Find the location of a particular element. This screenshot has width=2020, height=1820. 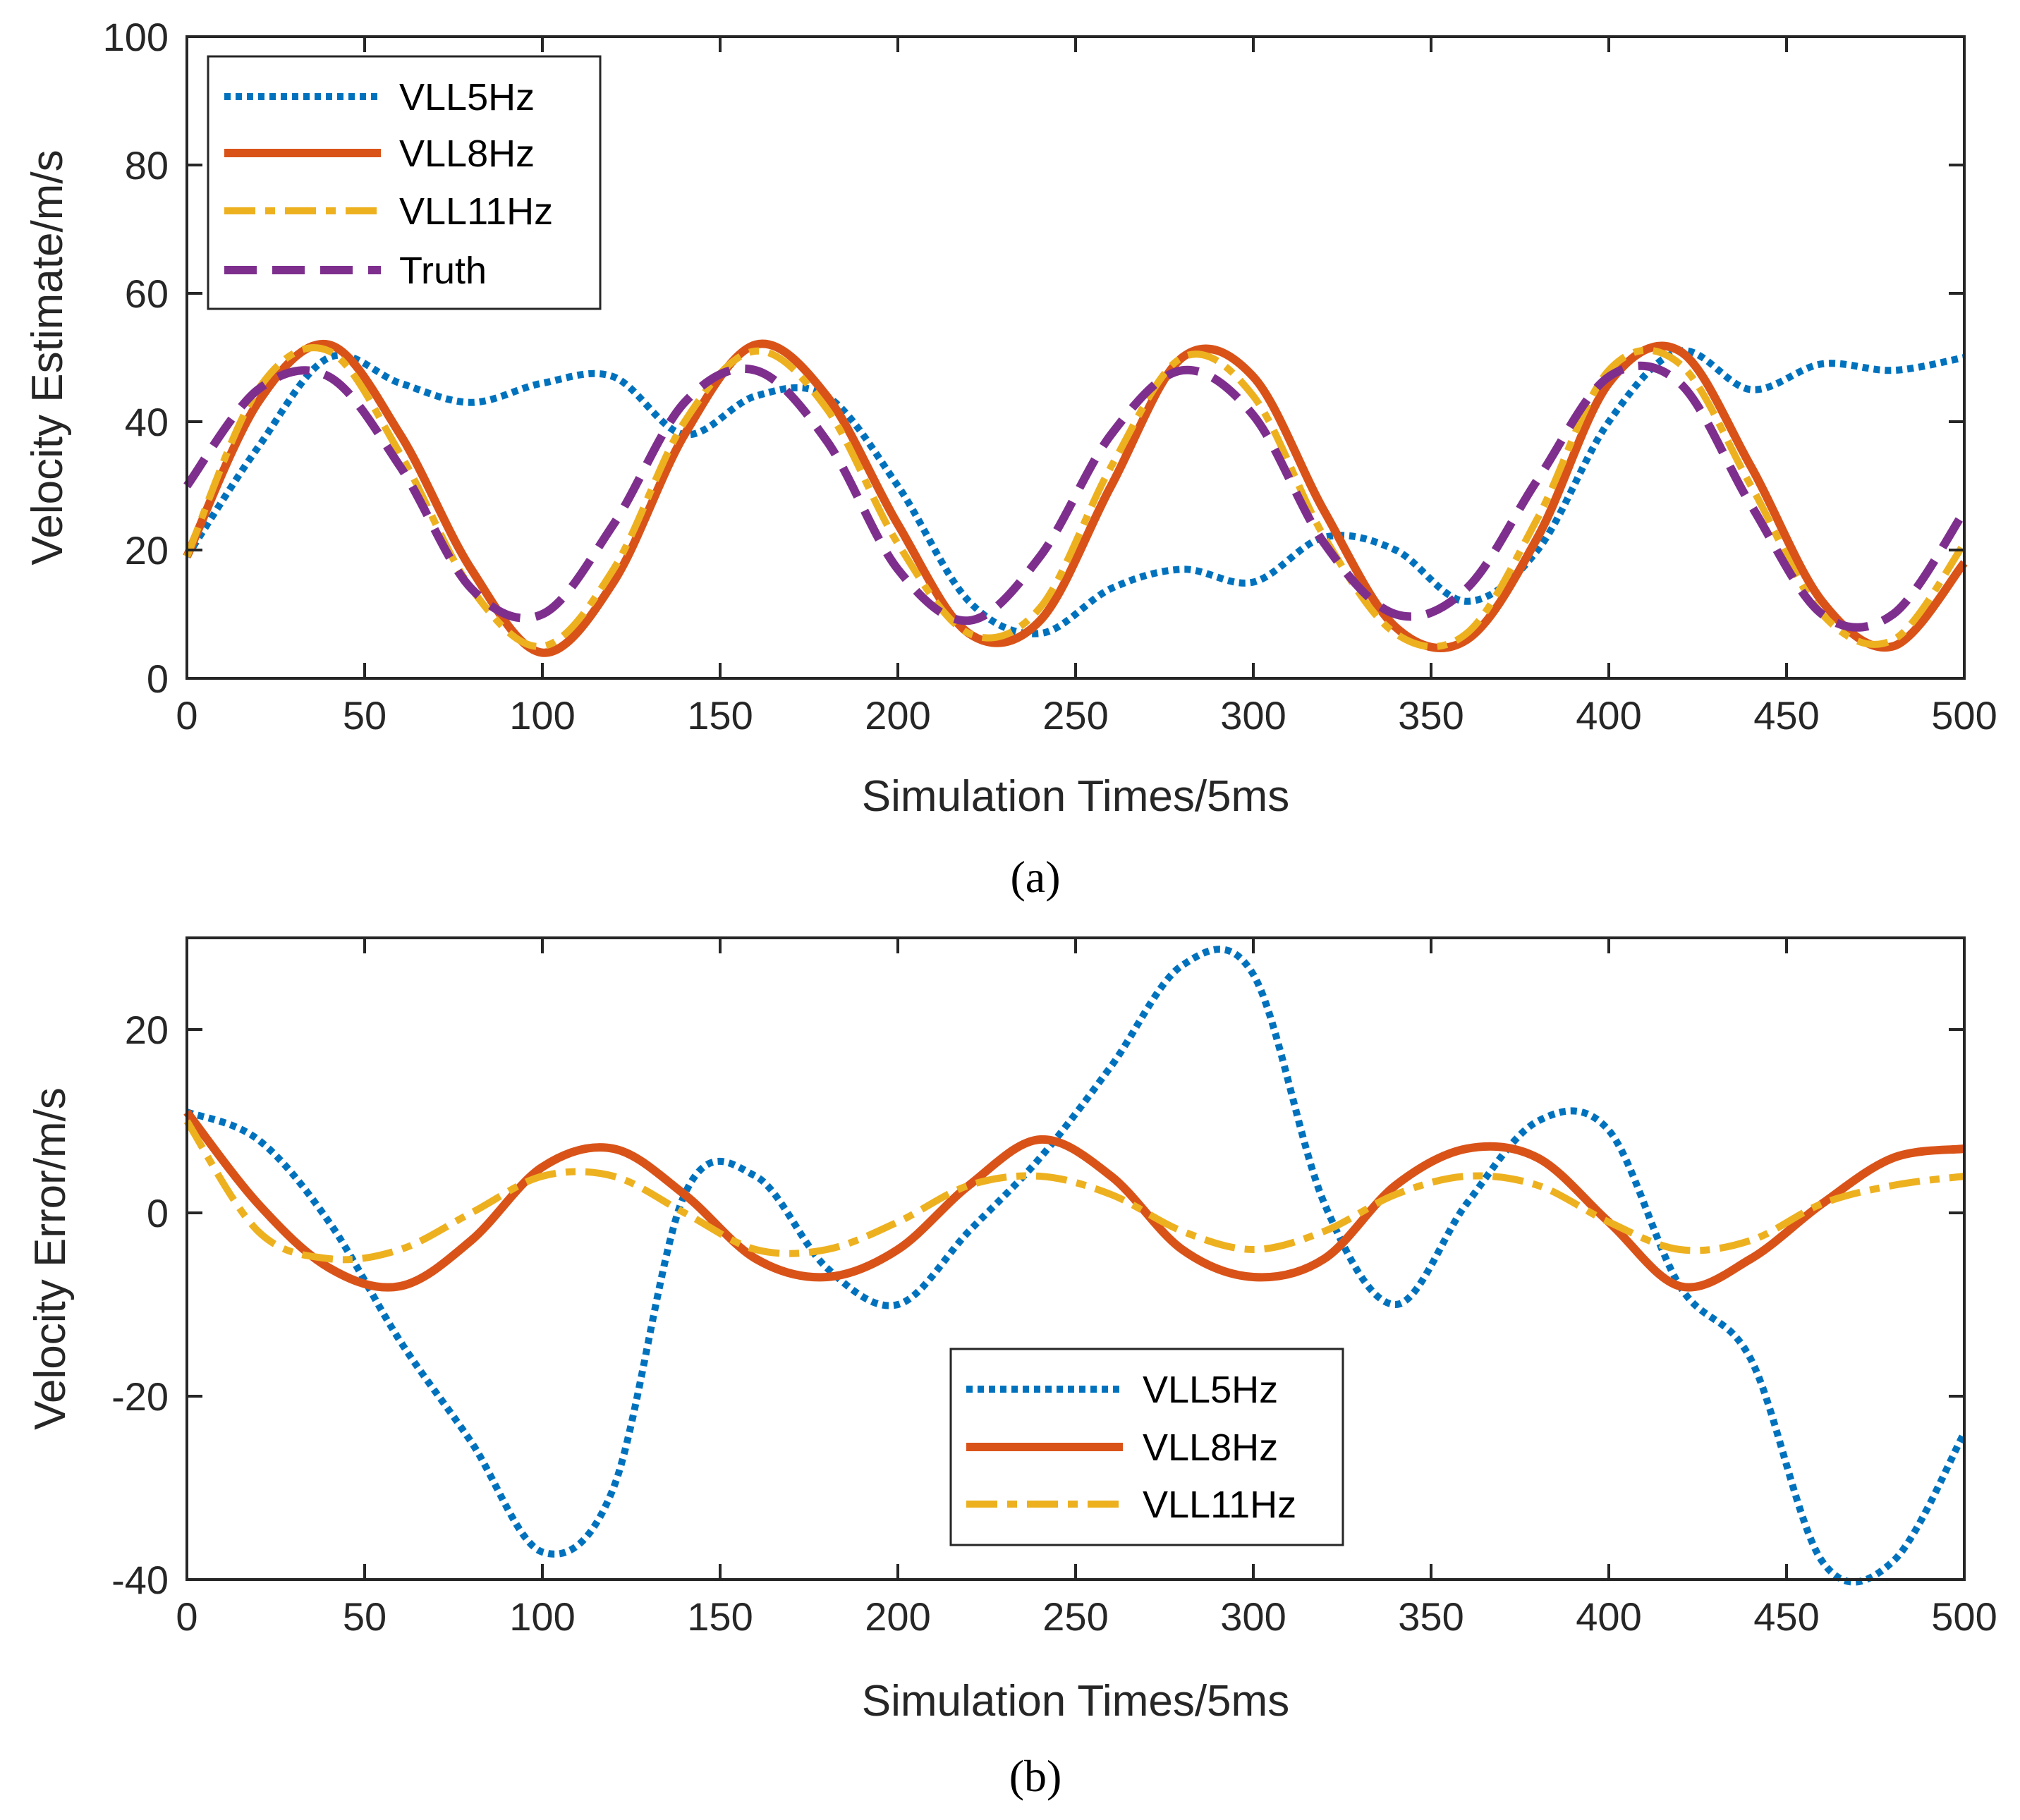

y-tick-label: 60 is located at coordinates (147, 293).